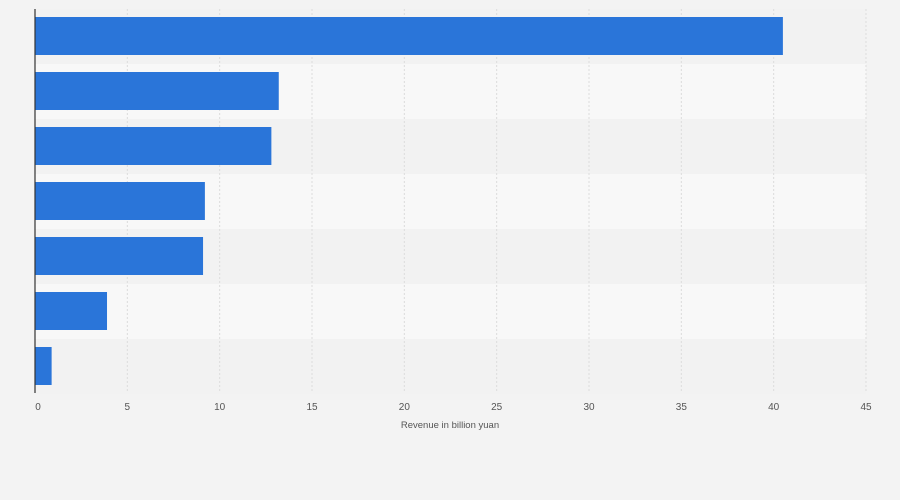 This screenshot has width=900, height=500. Describe the element at coordinates (866, 407) in the screenshot. I see `x-tick-label: 45` at that location.